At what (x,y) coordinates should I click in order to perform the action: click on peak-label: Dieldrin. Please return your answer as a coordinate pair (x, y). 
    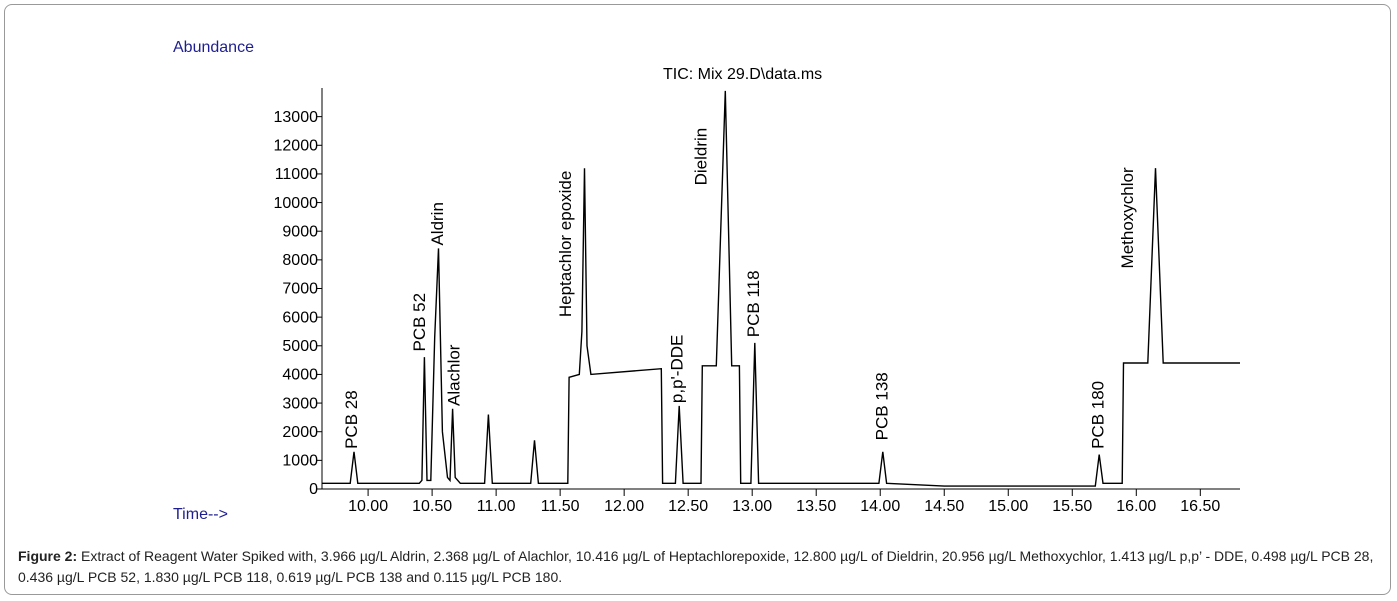
    Looking at the image, I should click on (701, 157).